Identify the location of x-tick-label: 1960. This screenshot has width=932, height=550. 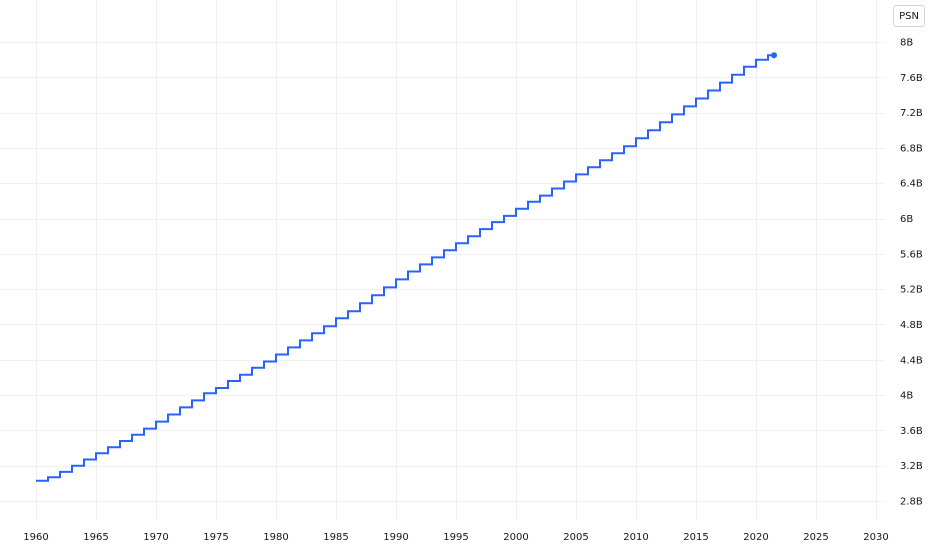
(35, 537).